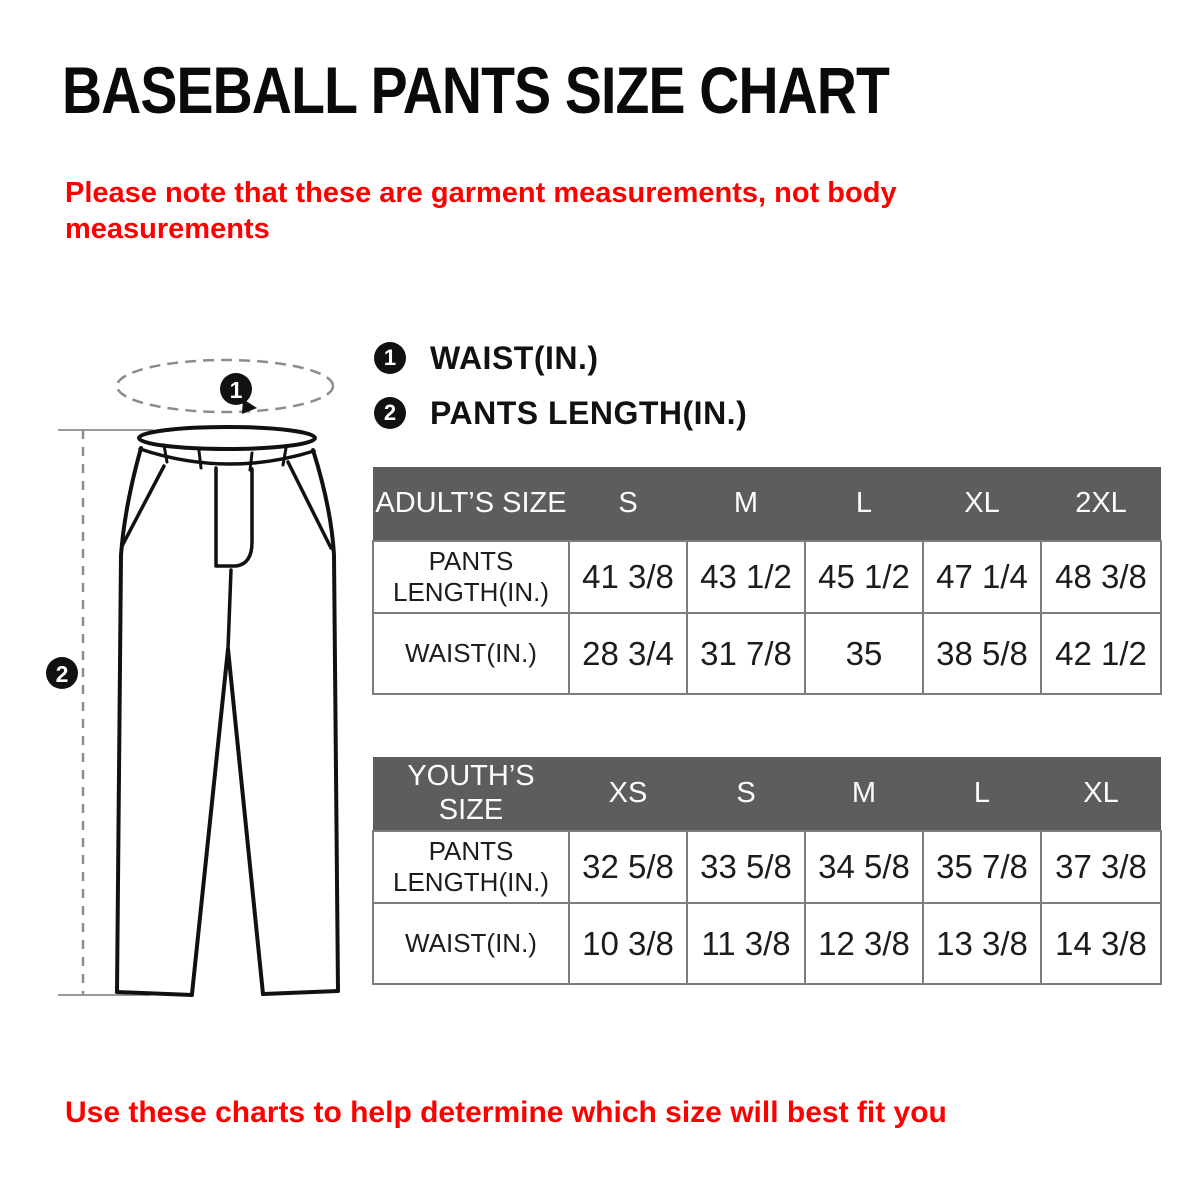 The height and width of the screenshot is (1200, 1200). What do you see at coordinates (245, 821) in the screenshot?
I see `right-inseam` at bounding box center [245, 821].